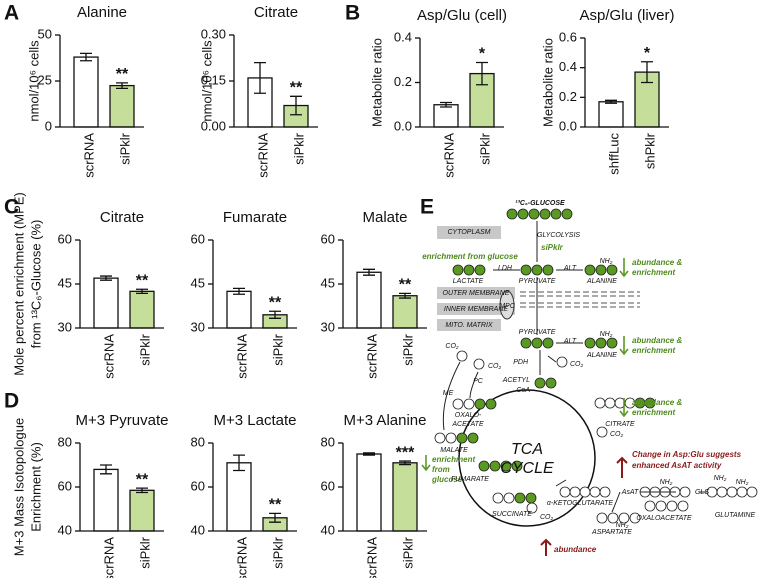 The image size is (764, 578). What do you see at coordinates (65, 529) in the screenshot?
I see `y-tick-label: 40` at bounding box center [65, 529].